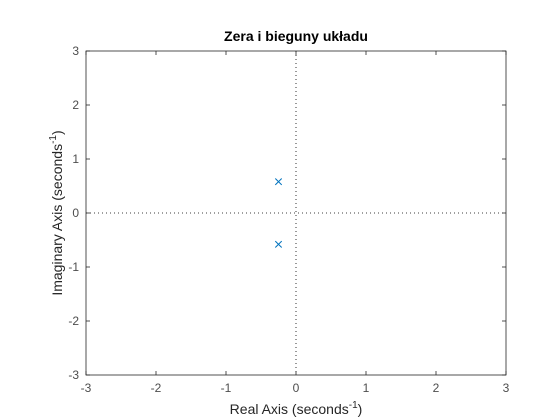 Image resolution: width=560 pixels, height=420 pixels. What do you see at coordinates (296, 388) in the screenshot?
I see `x-tick-label: 0` at bounding box center [296, 388].